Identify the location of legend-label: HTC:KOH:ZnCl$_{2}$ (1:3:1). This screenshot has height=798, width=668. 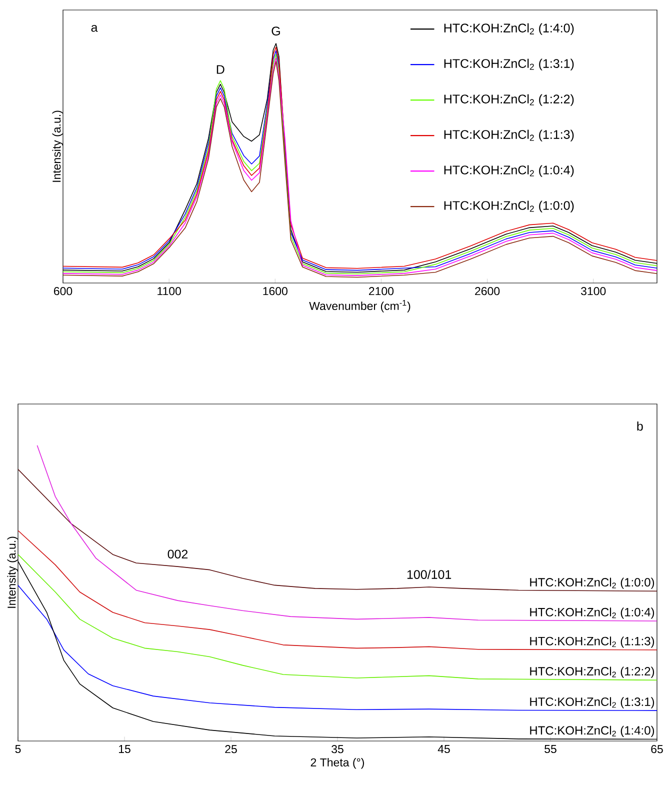
(509, 64).